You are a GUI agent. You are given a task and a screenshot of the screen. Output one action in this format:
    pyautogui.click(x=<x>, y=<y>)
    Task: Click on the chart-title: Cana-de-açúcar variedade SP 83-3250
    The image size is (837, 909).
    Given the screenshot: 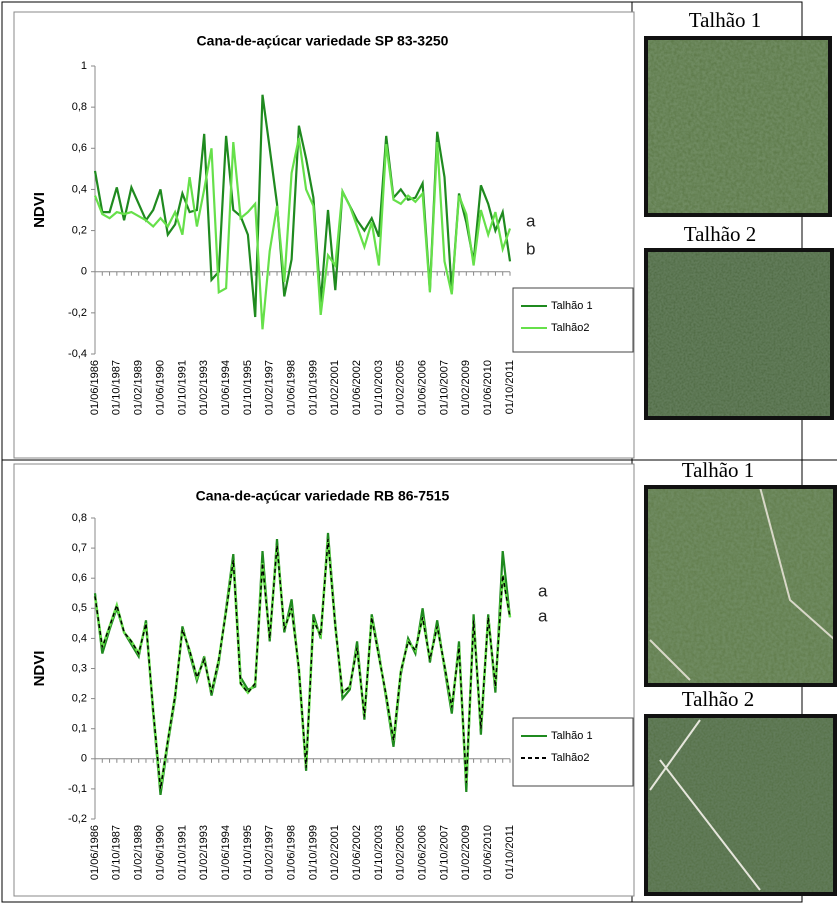 What is the action you would take?
    pyautogui.click(x=323, y=41)
    